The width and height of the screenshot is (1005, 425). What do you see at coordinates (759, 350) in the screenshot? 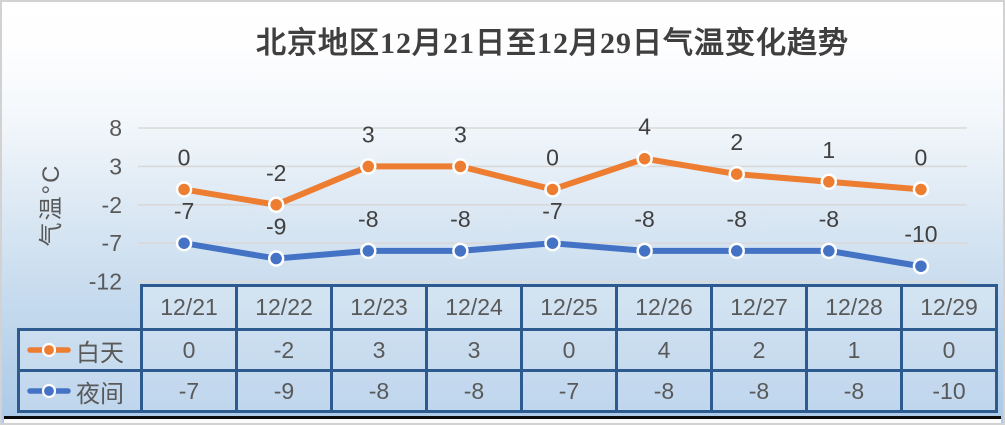
I see `value-cell: 2` at bounding box center [759, 350].